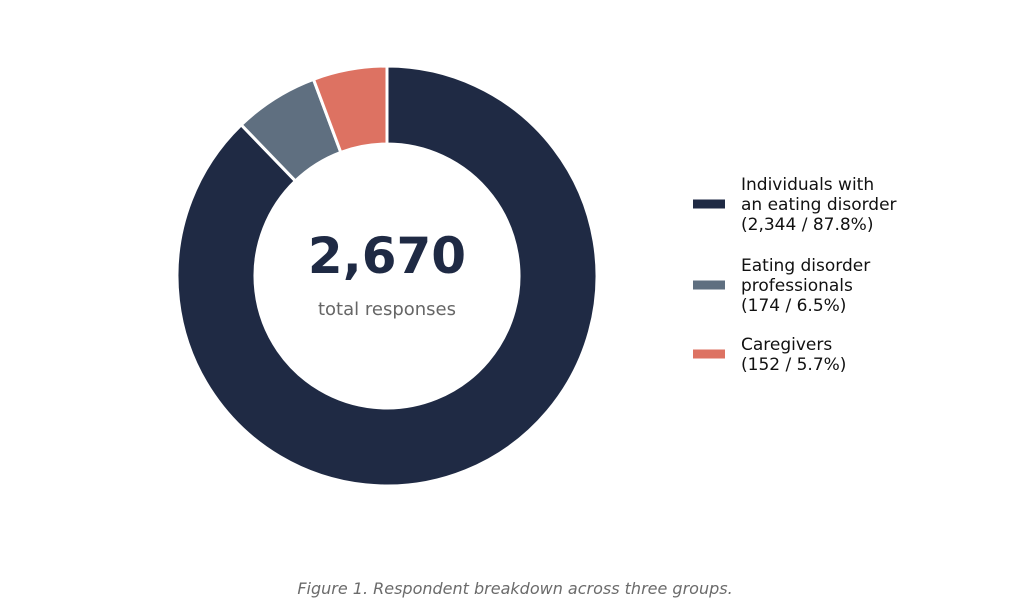  I want to click on legend-label-1-line-1: Individuals with, so click(807, 185).